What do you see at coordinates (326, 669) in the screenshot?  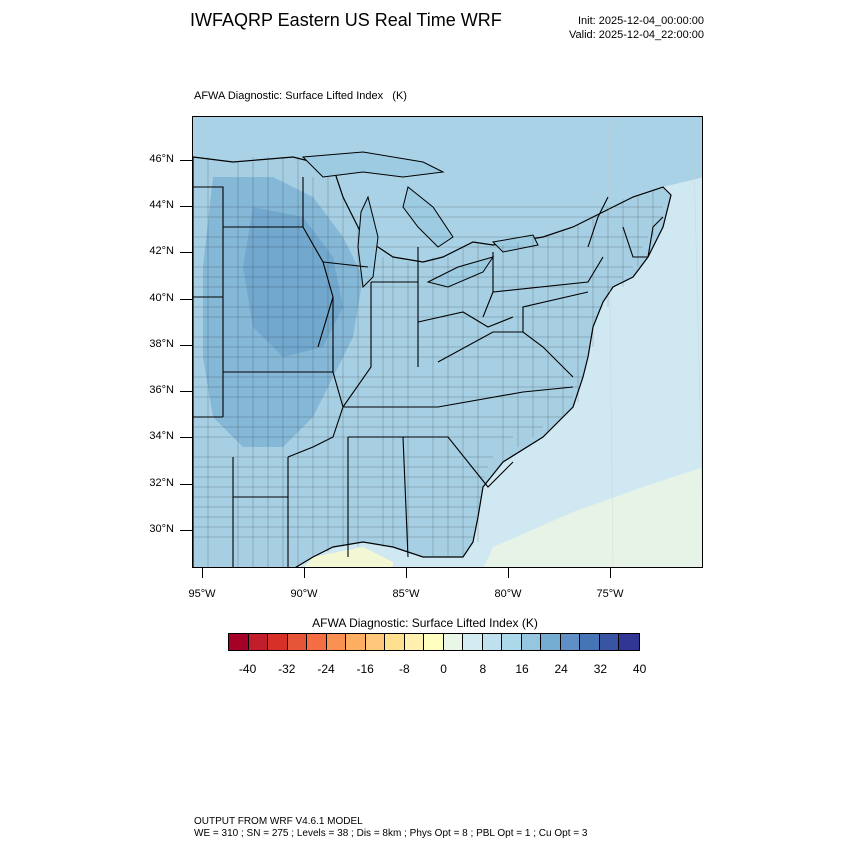 I see `colorbar-tick-label: -24` at bounding box center [326, 669].